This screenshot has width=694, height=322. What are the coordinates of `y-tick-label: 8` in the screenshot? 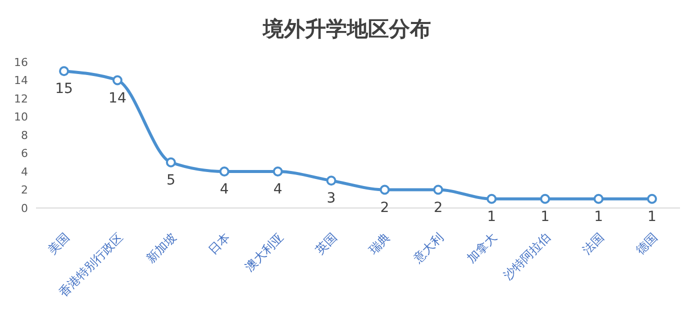 It's located at (24, 135).